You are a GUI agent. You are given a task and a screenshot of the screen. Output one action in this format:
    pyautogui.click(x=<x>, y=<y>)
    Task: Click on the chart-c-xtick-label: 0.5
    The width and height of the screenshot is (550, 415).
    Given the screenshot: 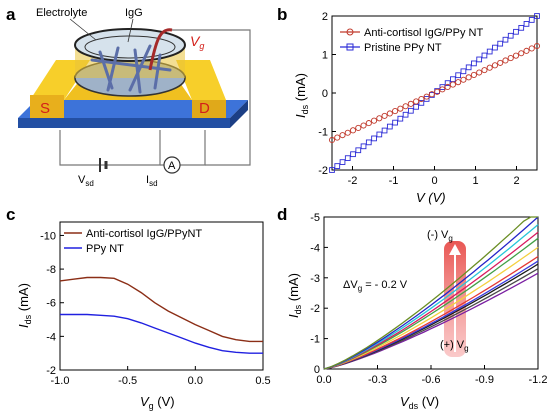 What is the action you would take?
    pyautogui.click(x=262, y=381)
    